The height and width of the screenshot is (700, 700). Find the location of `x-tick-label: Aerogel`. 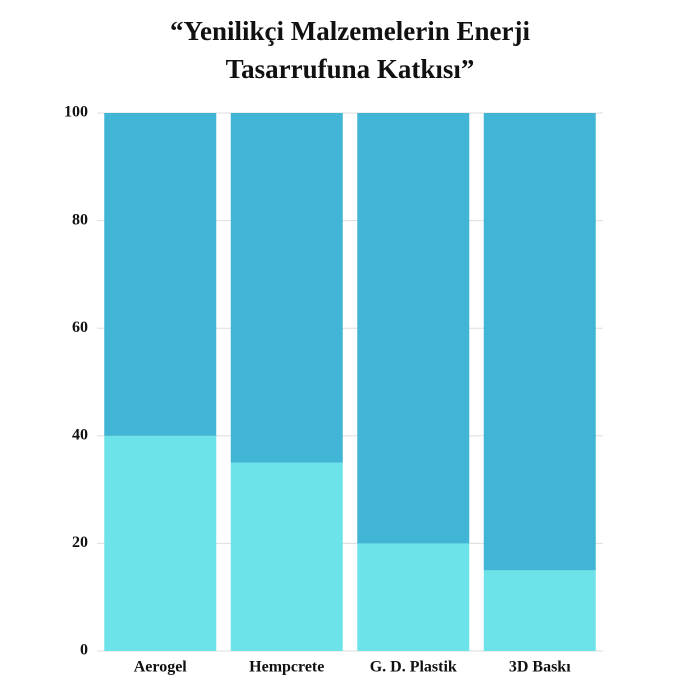

x-tick-label: Aerogel is located at coordinates (161, 667).